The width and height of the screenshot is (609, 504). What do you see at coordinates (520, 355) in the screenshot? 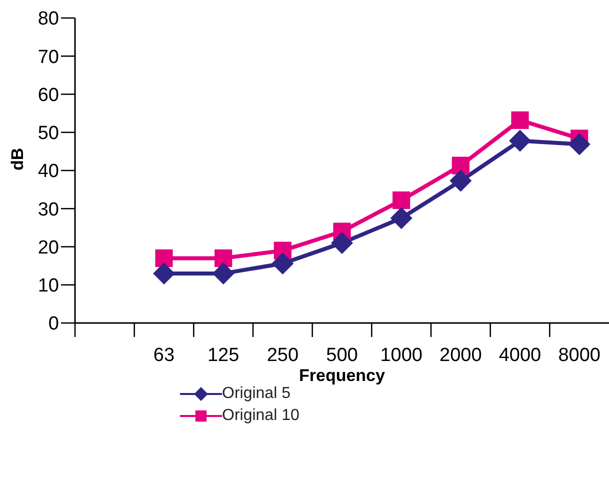
I see `x-tick-label: 4000` at bounding box center [520, 355].